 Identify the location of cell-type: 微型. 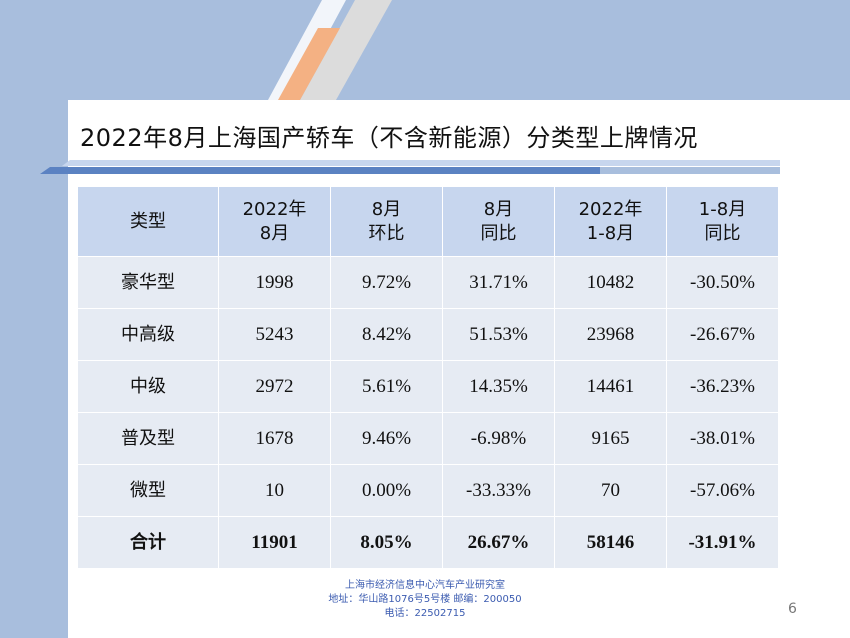
(148, 490).